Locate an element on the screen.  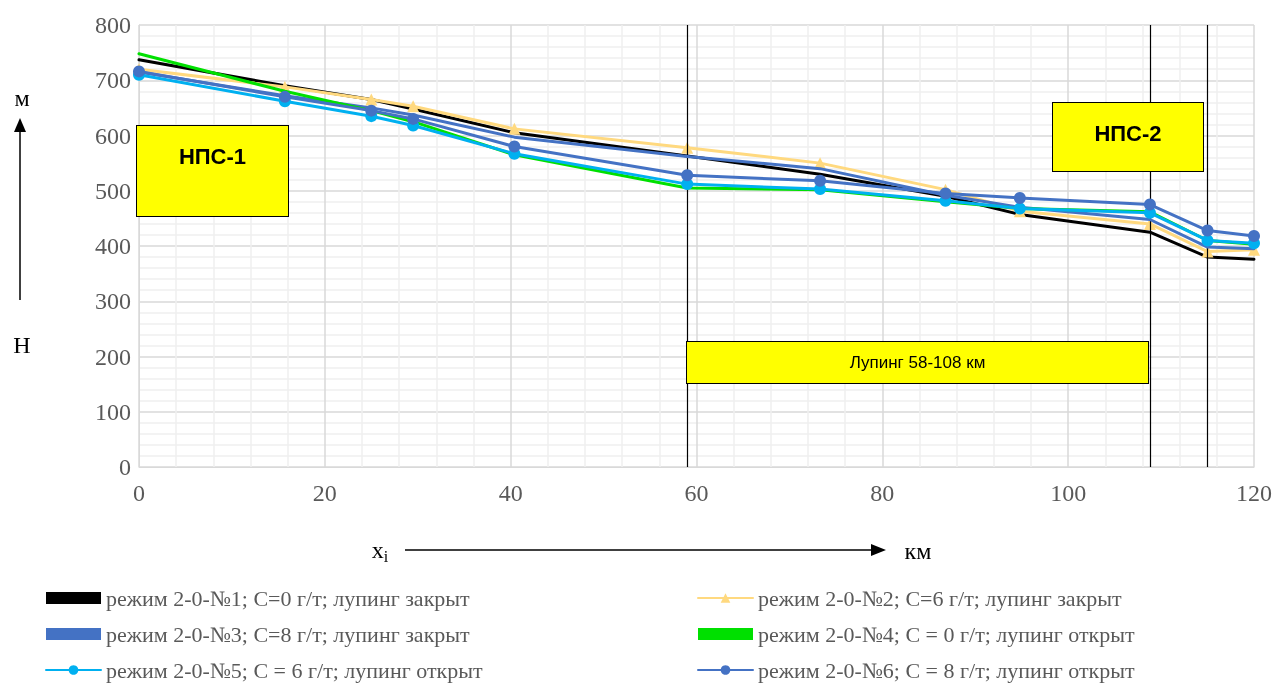
legend-label: режим 2-0-№3; С=8 г/т; лупинг закрыт is located at coordinates (288, 634).